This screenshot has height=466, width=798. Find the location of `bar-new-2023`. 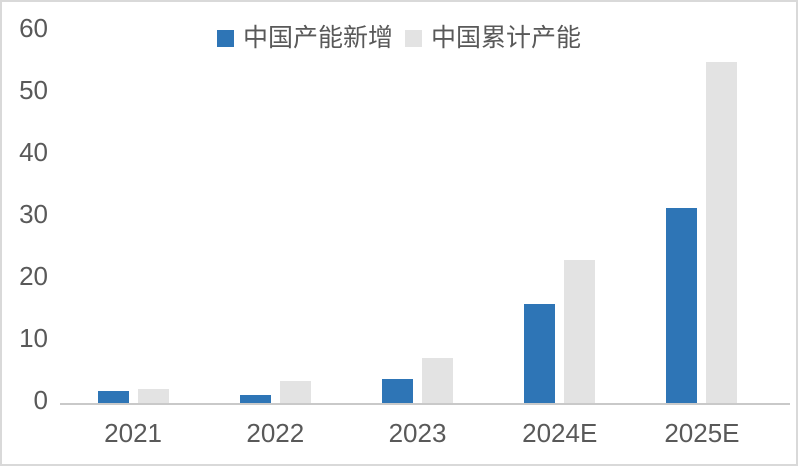

bar-new-2023 is located at coordinates (397, 391).